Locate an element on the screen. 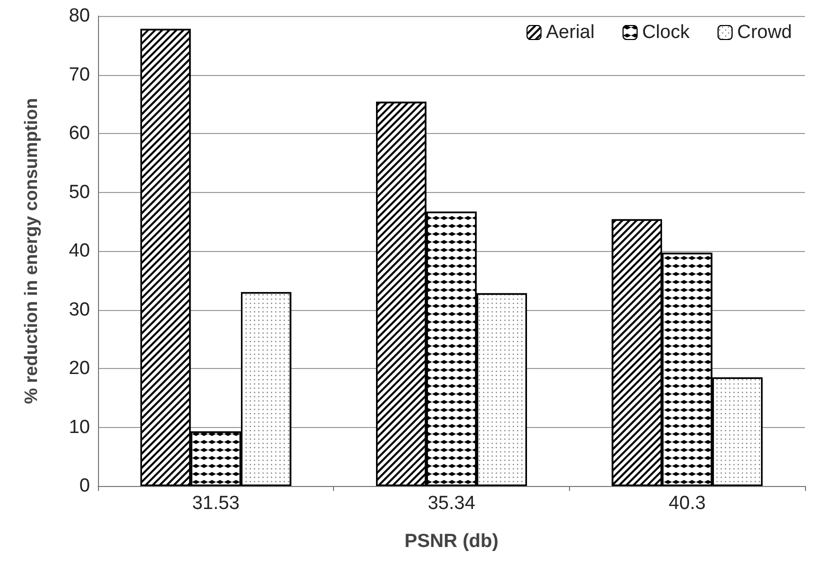  legend-label: Clock is located at coordinates (666, 32).